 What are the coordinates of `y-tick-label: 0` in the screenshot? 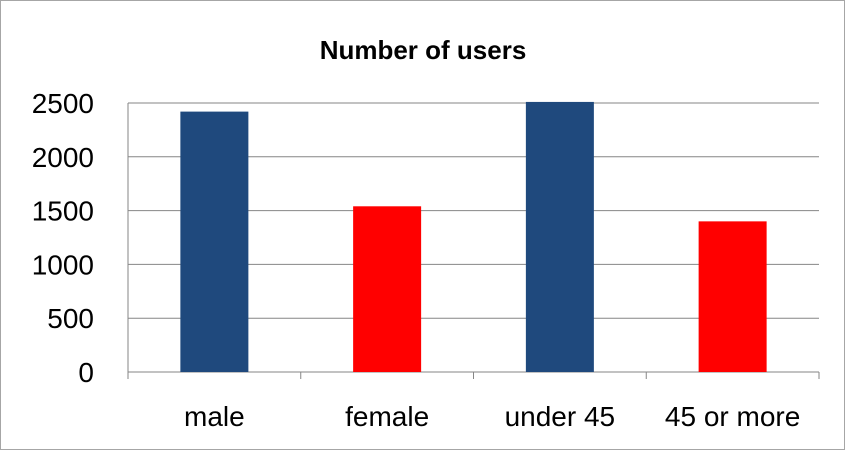 It's located at (86, 372).